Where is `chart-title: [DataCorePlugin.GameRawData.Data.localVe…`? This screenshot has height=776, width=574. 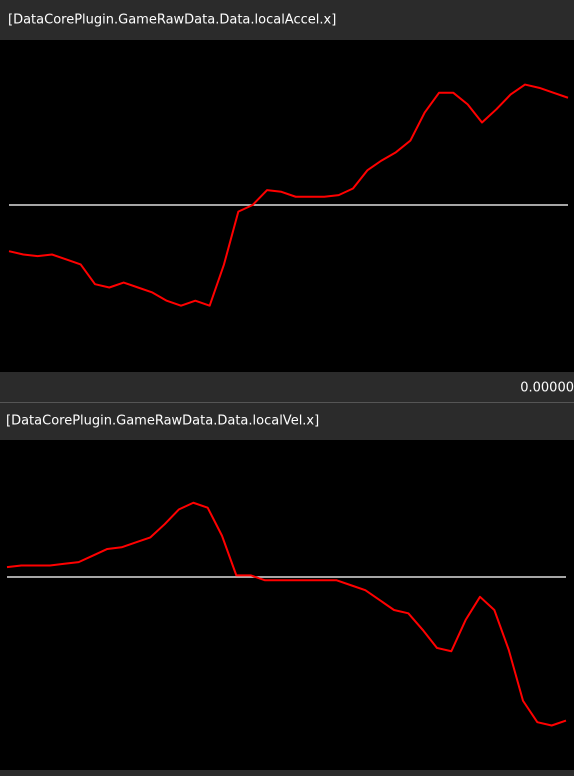
chart-title: [DataCorePlugin.GameRawData.Data.localVe… is located at coordinates (162, 421).